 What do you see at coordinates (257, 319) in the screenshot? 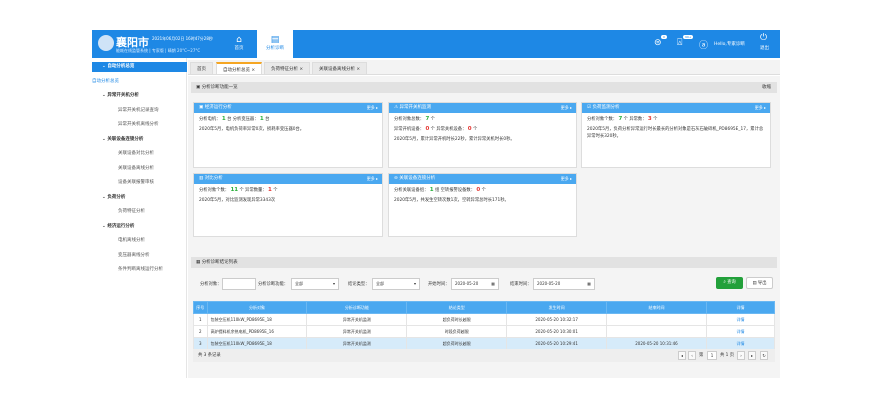
I see `table-cell: 包装空压机110kW_PD8695E_18` at bounding box center [257, 319].